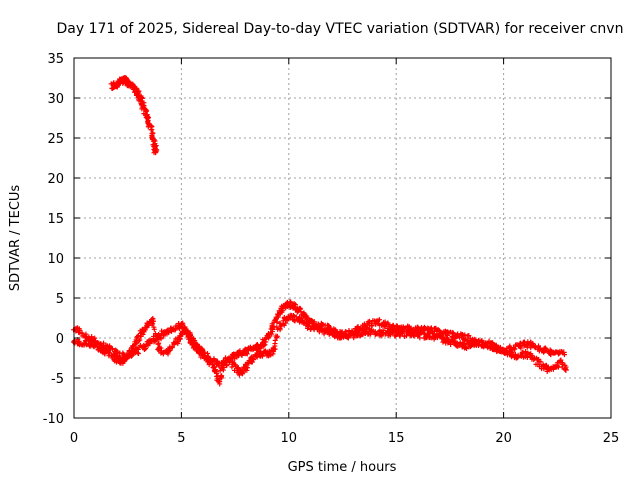 This screenshot has height=480, width=640. Describe the element at coordinates (342, 467) in the screenshot. I see `x-axis-label: GPS time / hours` at that location.